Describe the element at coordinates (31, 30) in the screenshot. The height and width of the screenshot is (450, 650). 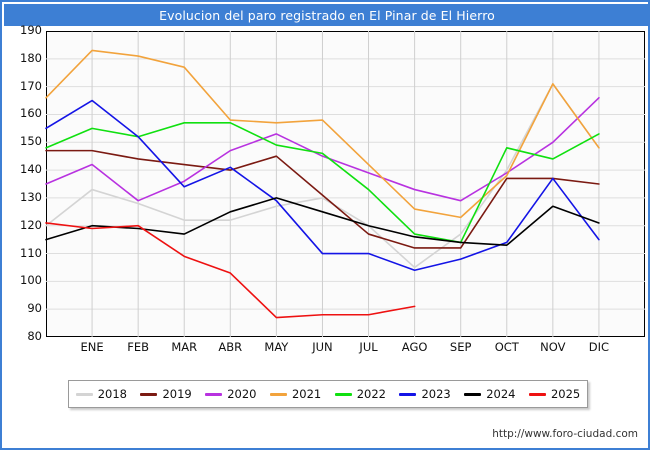
I see `y-tick-190: 190` at that location.